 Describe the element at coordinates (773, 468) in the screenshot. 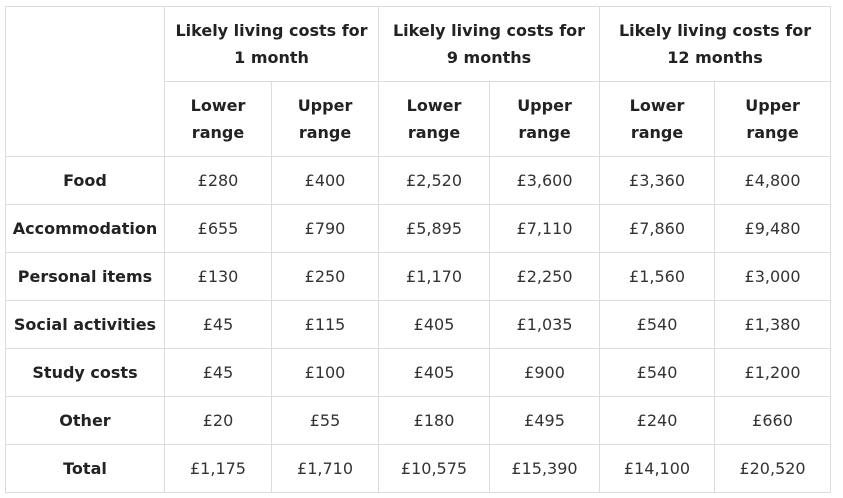

I see `cost-cell: £20,520` at that location.